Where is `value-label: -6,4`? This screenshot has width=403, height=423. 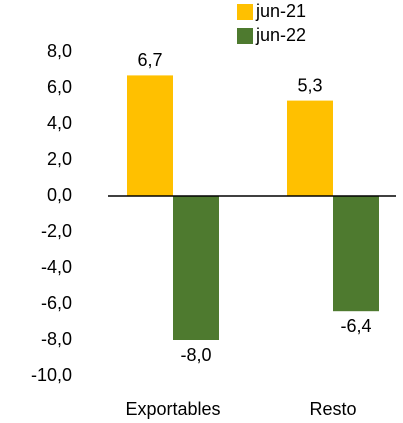
value-label: -6,4 is located at coordinates (355, 326).